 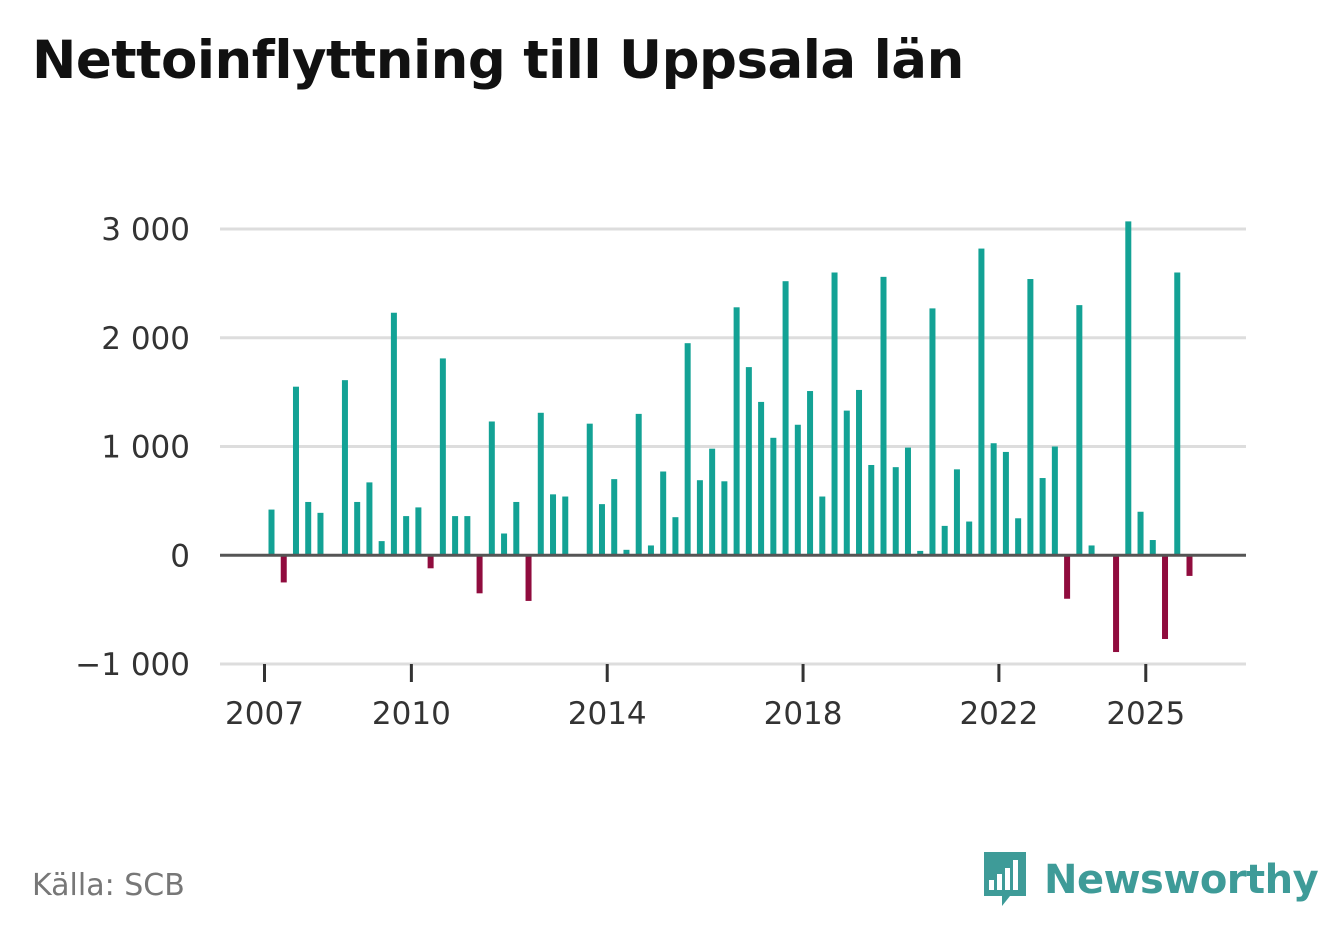 What do you see at coordinates (998, 714) in the screenshot?
I see `x-tick-label: 2022` at bounding box center [998, 714].